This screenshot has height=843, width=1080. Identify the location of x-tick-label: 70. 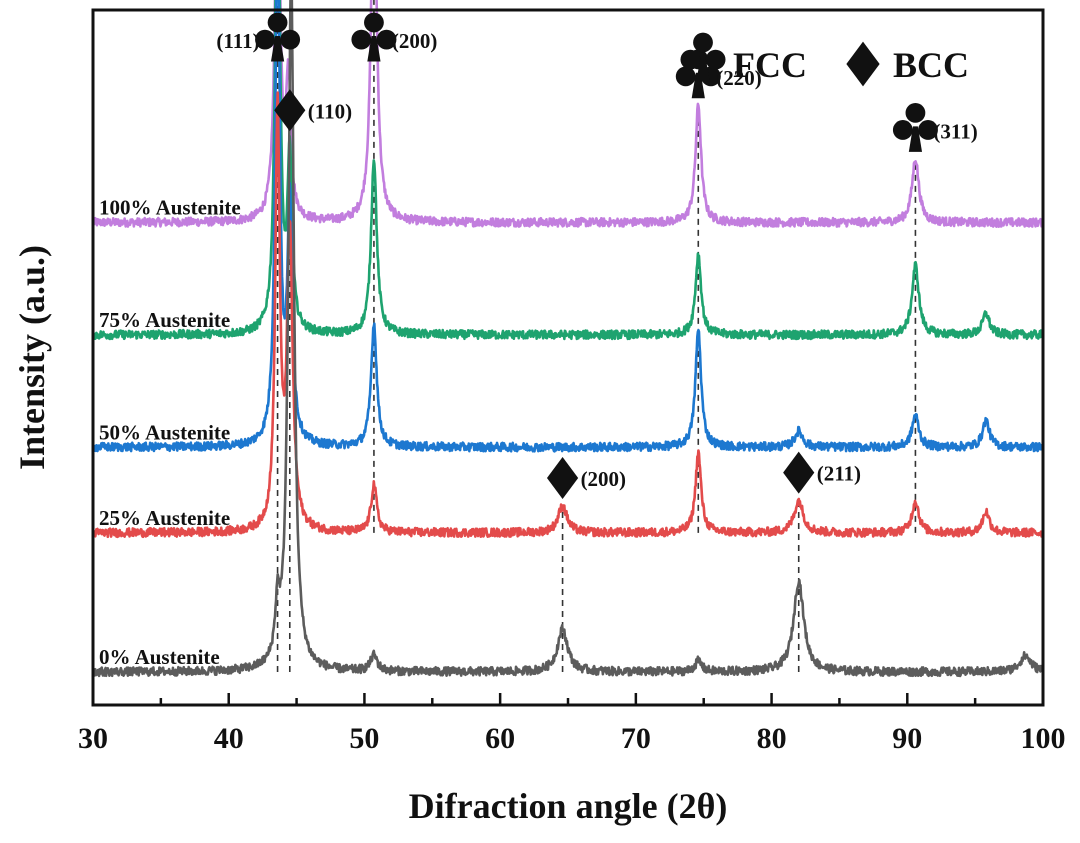
(636, 738).